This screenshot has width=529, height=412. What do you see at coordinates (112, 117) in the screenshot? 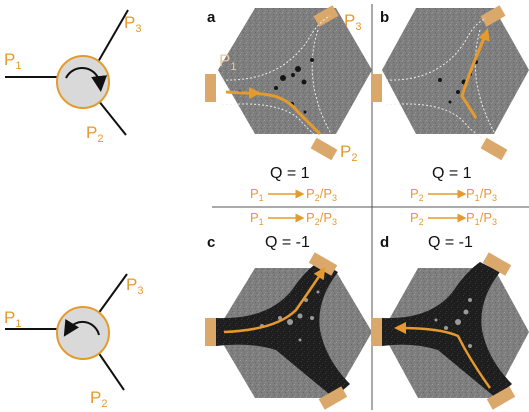
I see `pump-top-lead-p2` at bounding box center [112, 117].